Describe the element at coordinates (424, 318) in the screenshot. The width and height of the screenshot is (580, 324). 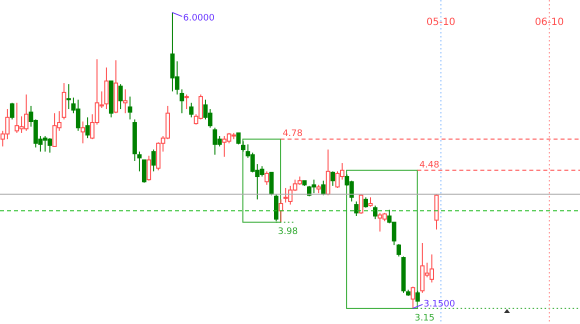
I see `ref-line-label: 3.15` at that location.